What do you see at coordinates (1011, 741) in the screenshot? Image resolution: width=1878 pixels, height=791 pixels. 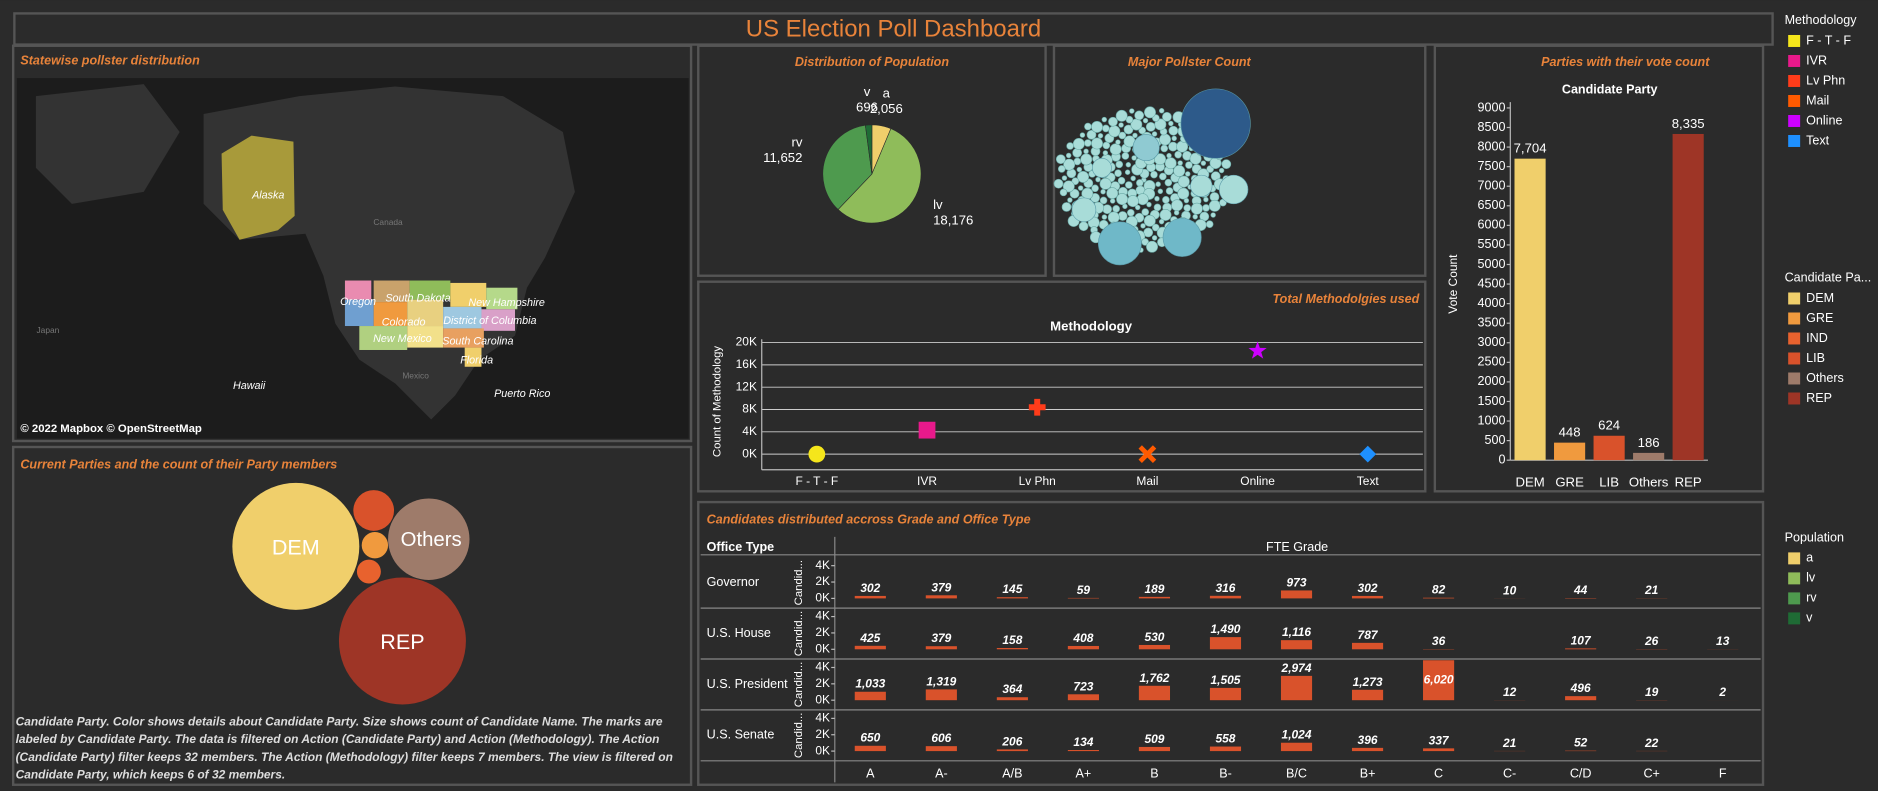 I see `value-label: 206` at bounding box center [1011, 741].